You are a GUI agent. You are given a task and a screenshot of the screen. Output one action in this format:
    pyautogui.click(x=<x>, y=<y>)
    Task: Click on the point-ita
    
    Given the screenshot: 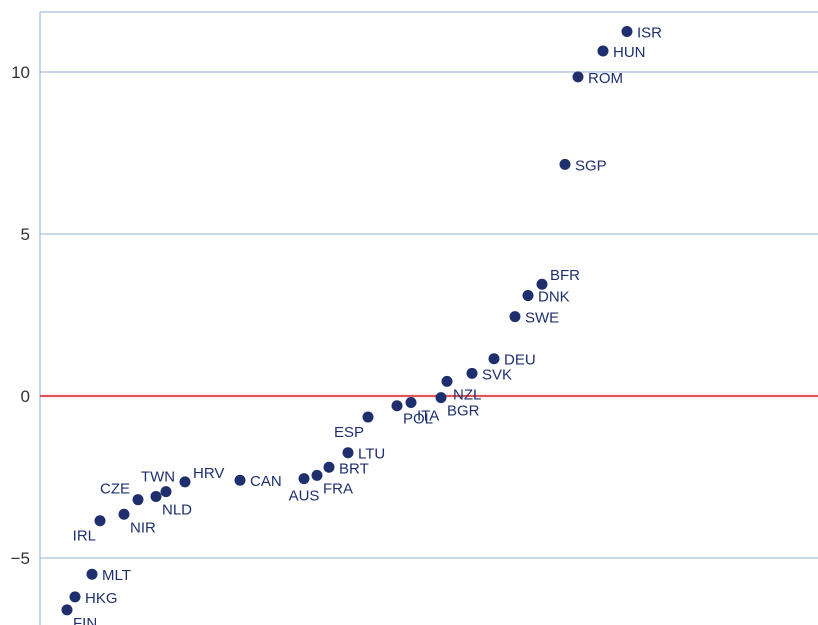 What is the action you would take?
    pyautogui.click(x=411, y=402)
    